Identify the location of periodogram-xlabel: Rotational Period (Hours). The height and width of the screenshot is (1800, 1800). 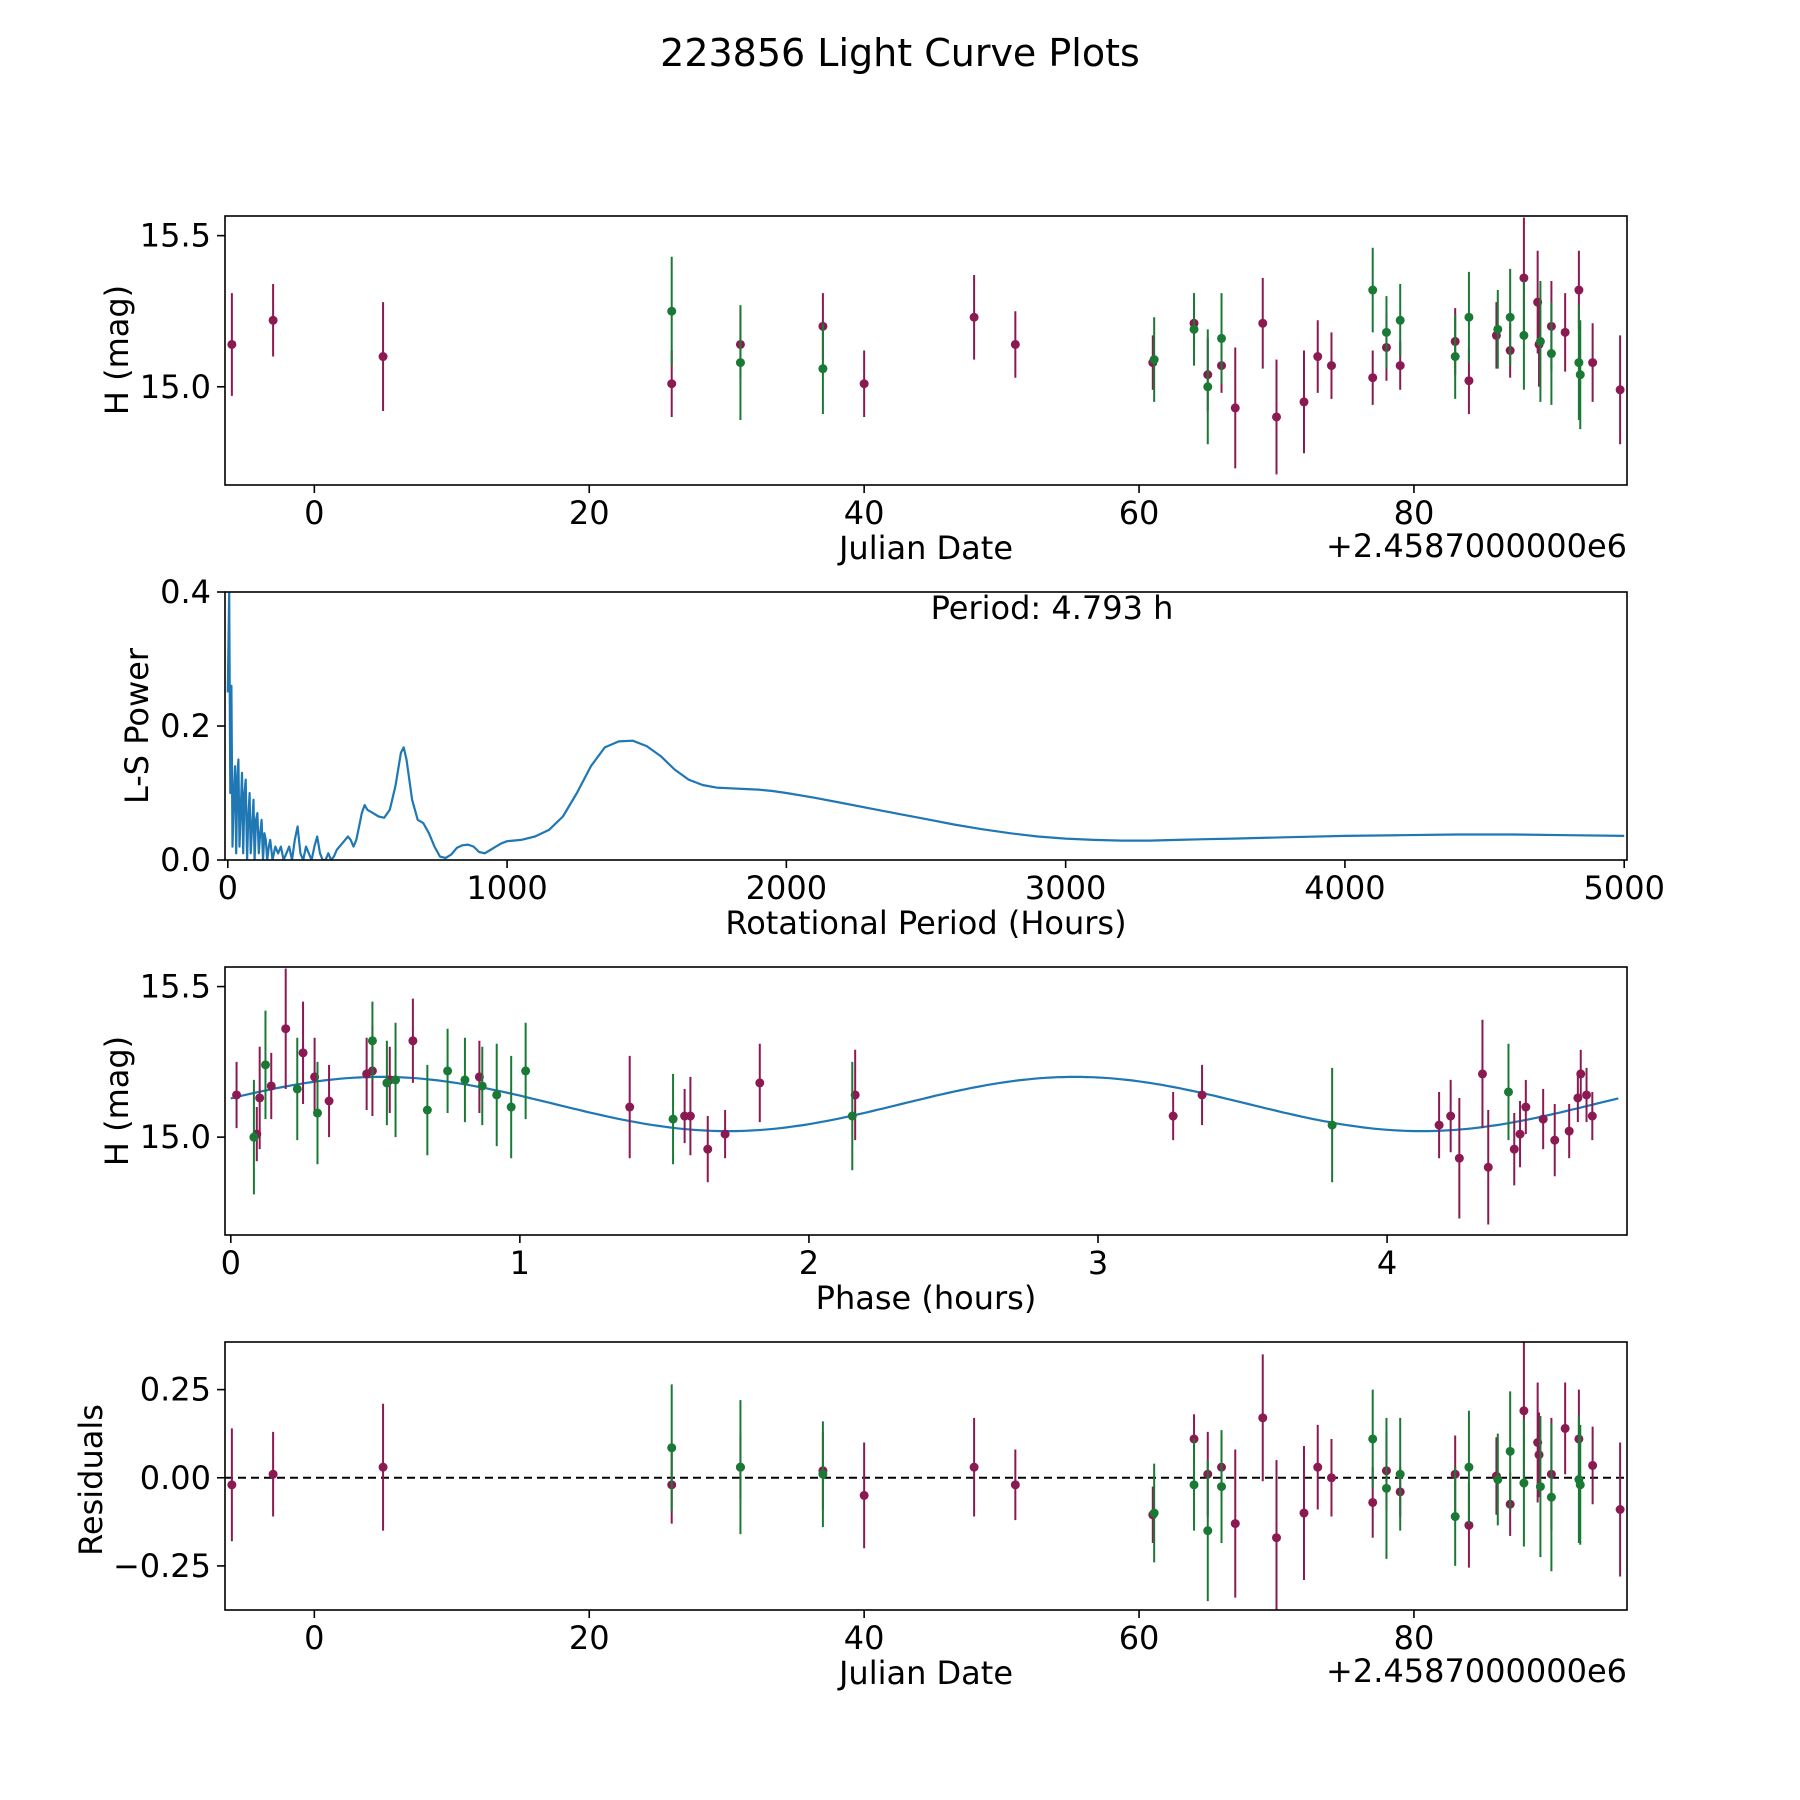
(925, 923).